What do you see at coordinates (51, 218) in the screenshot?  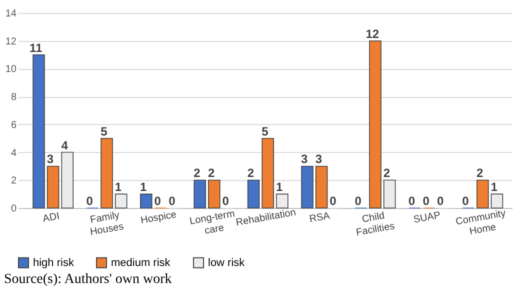 I see `x-tick-label: ADI` at bounding box center [51, 218].